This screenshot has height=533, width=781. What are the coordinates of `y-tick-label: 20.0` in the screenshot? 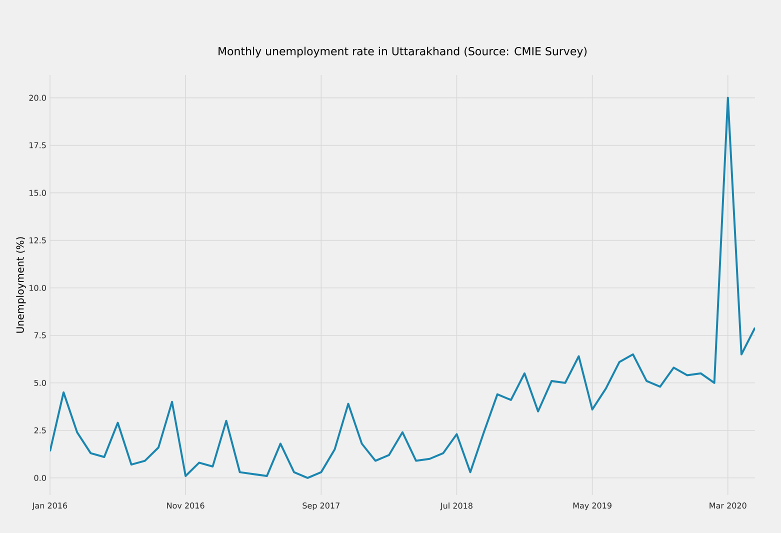 It's located at (37, 97).